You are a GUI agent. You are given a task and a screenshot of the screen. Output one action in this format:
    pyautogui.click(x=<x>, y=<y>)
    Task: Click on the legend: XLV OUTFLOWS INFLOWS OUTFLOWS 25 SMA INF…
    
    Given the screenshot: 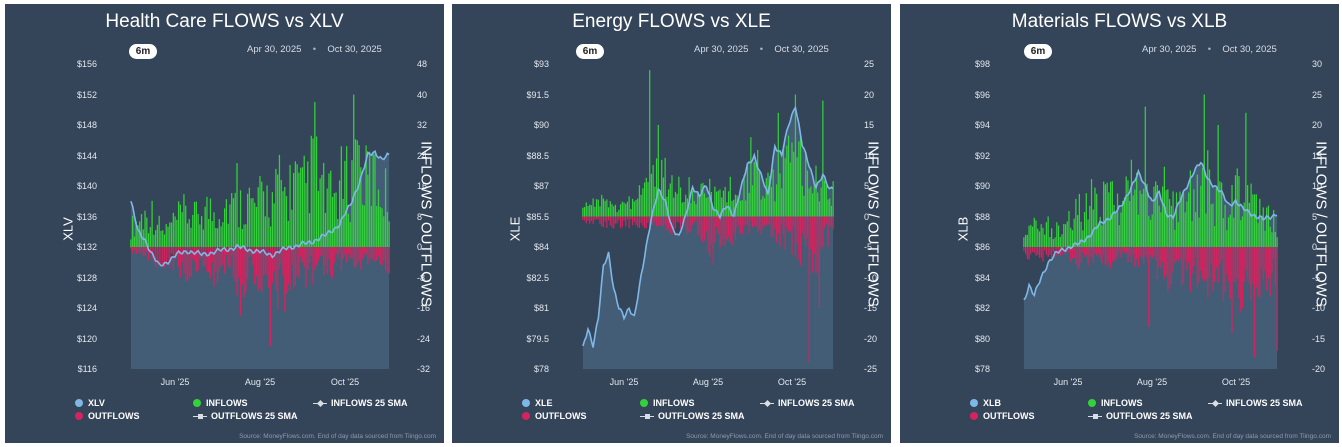 What is the action you would take?
    pyautogui.click(x=224, y=413)
    